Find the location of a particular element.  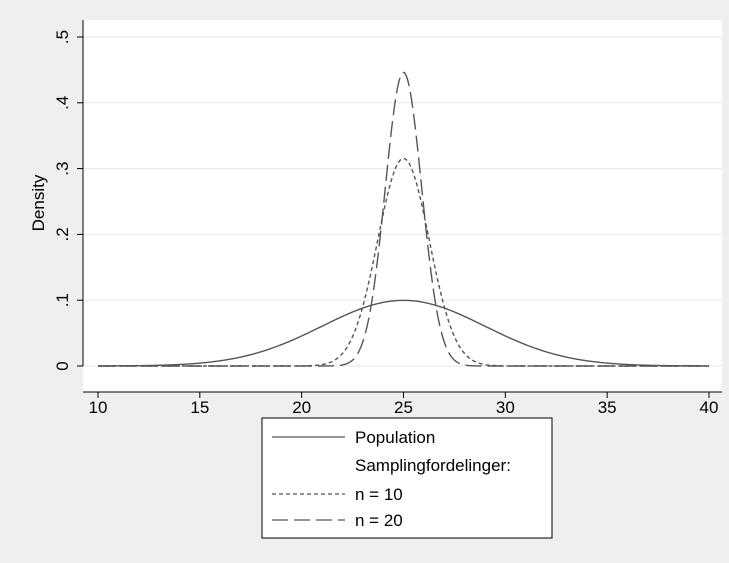

legend-label-n20: n = 20 is located at coordinates (379, 520).